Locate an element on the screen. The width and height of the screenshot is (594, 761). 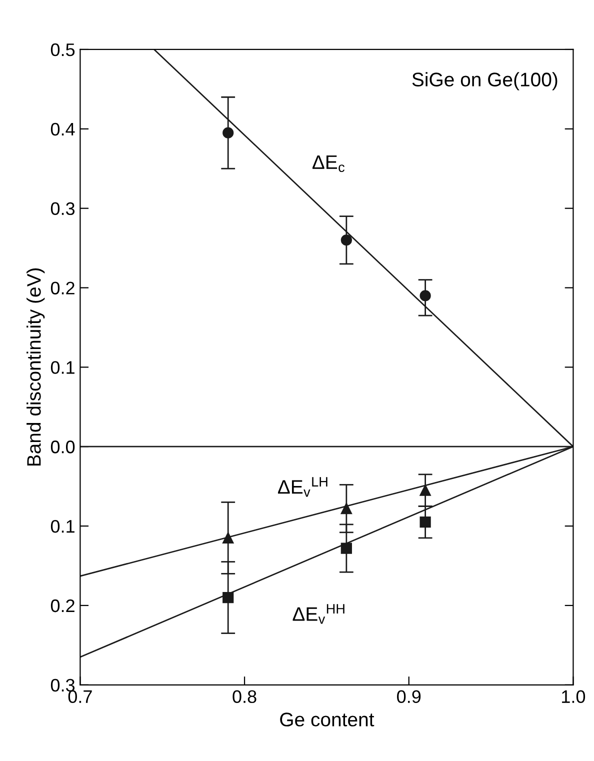
annotation: ΔE$_{v}$$^{LH}$ is located at coordinates (303, 487).